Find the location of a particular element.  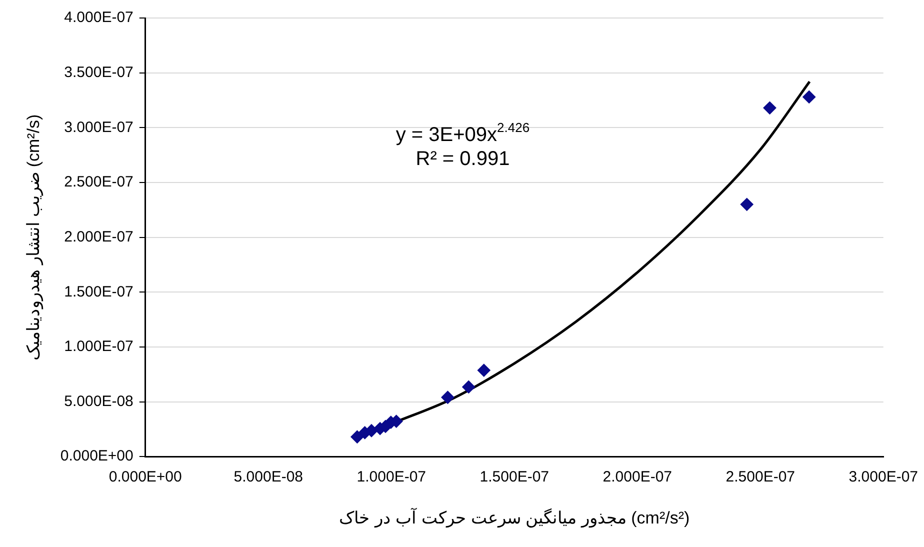

annotation: R² = 0.991 is located at coordinates (463, 159).